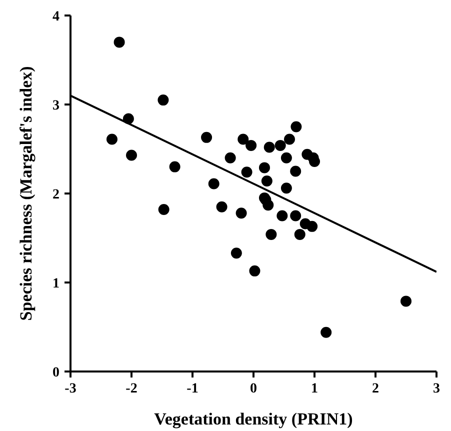 This screenshot has height=431, width=451. Describe the element at coordinates (70, 389) in the screenshot. I see `x-tick-label: -3` at that location.